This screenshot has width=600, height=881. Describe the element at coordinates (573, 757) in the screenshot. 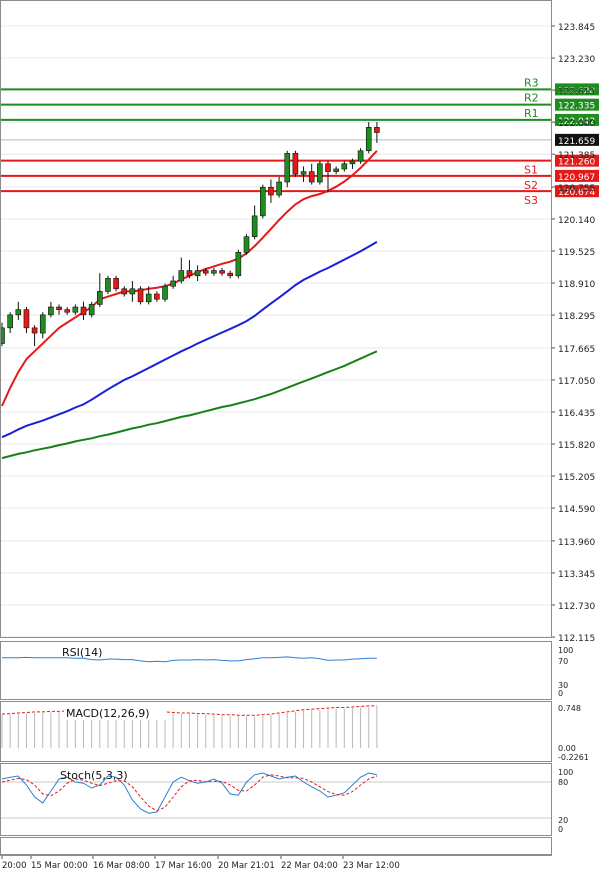

I see `macd-tick-label: -0.2261` at that location.